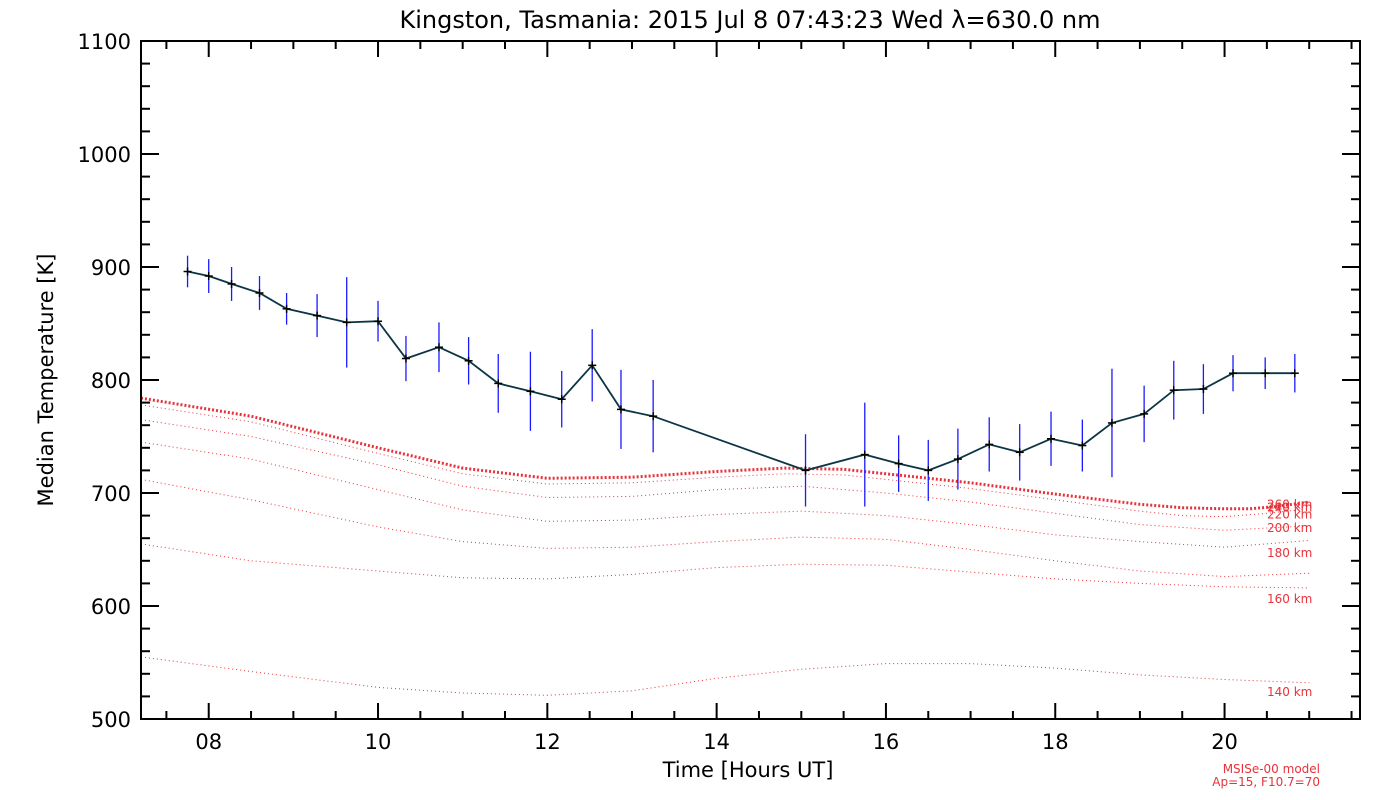 The image size is (1400, 800). I want to click on model-note-line-1: MSISe-00 model, so click(1271, 769).